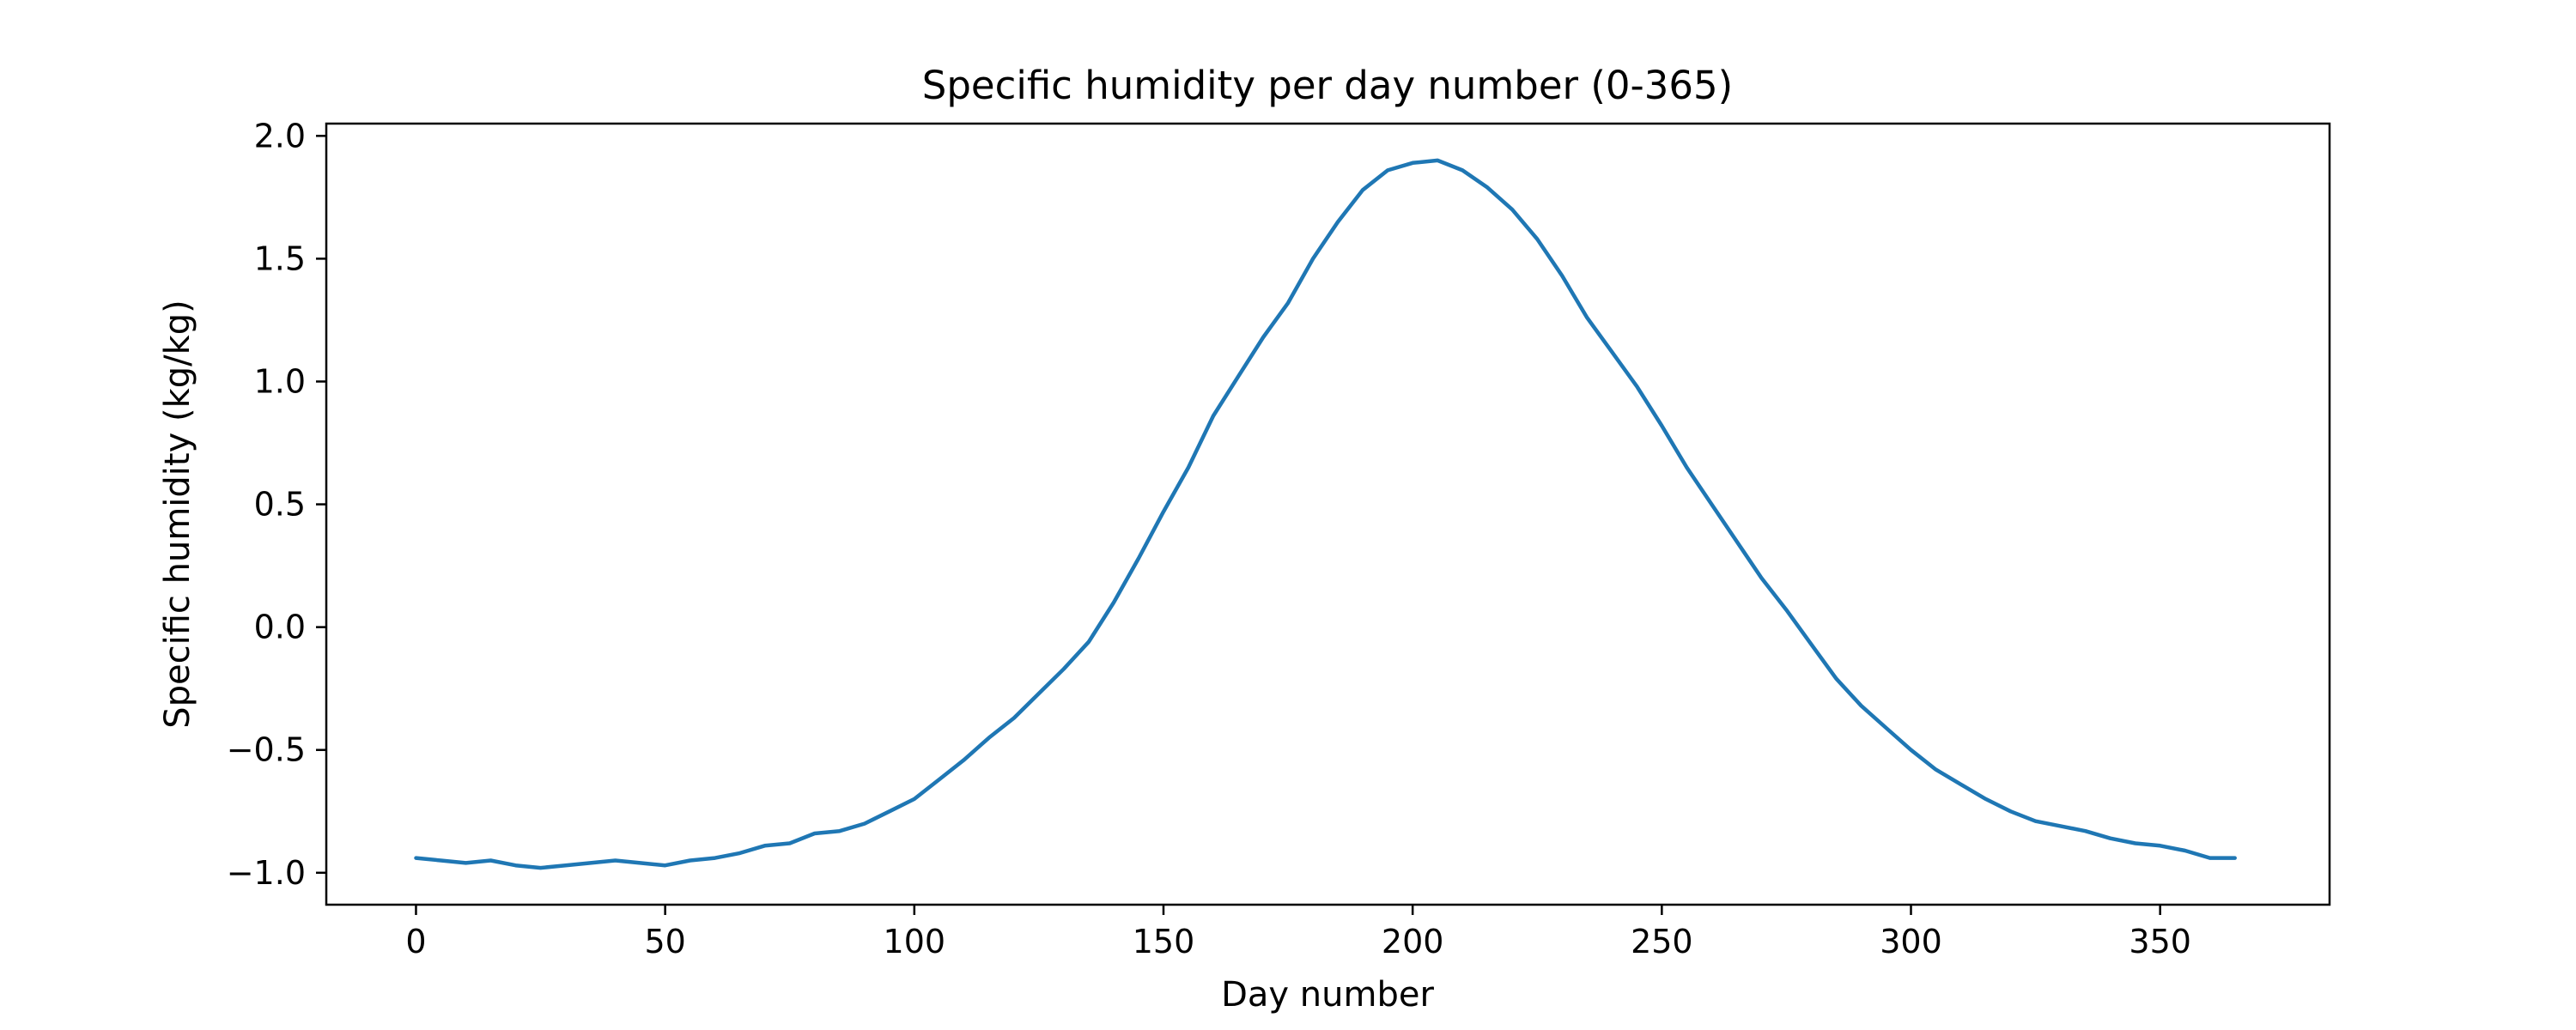  Describe the element at coordinates (1164, 941) in the screenshot. I see `x-tick-label: 150` at that location.